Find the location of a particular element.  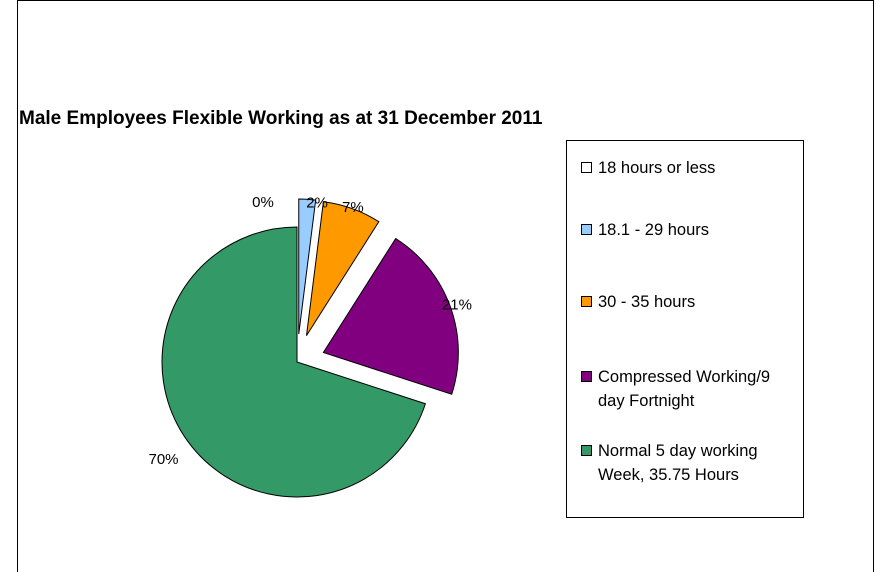

legend-item: 30 - 35 hours is located at coordinates (689, 302).